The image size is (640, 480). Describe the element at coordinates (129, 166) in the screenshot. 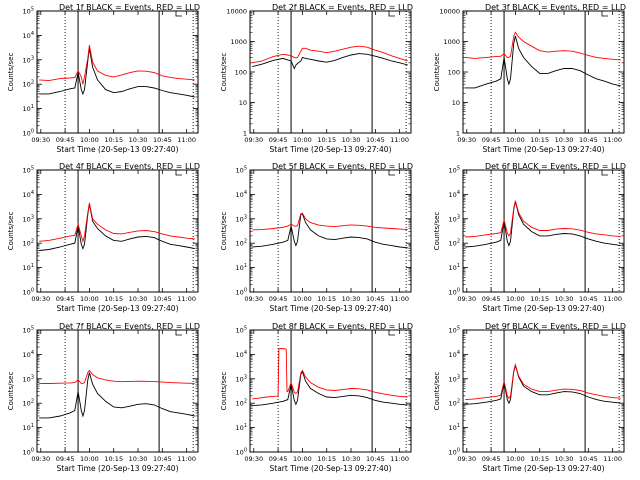

I see `panel-title: Det 4f BLACK = Events, RED = LLD` at that location.